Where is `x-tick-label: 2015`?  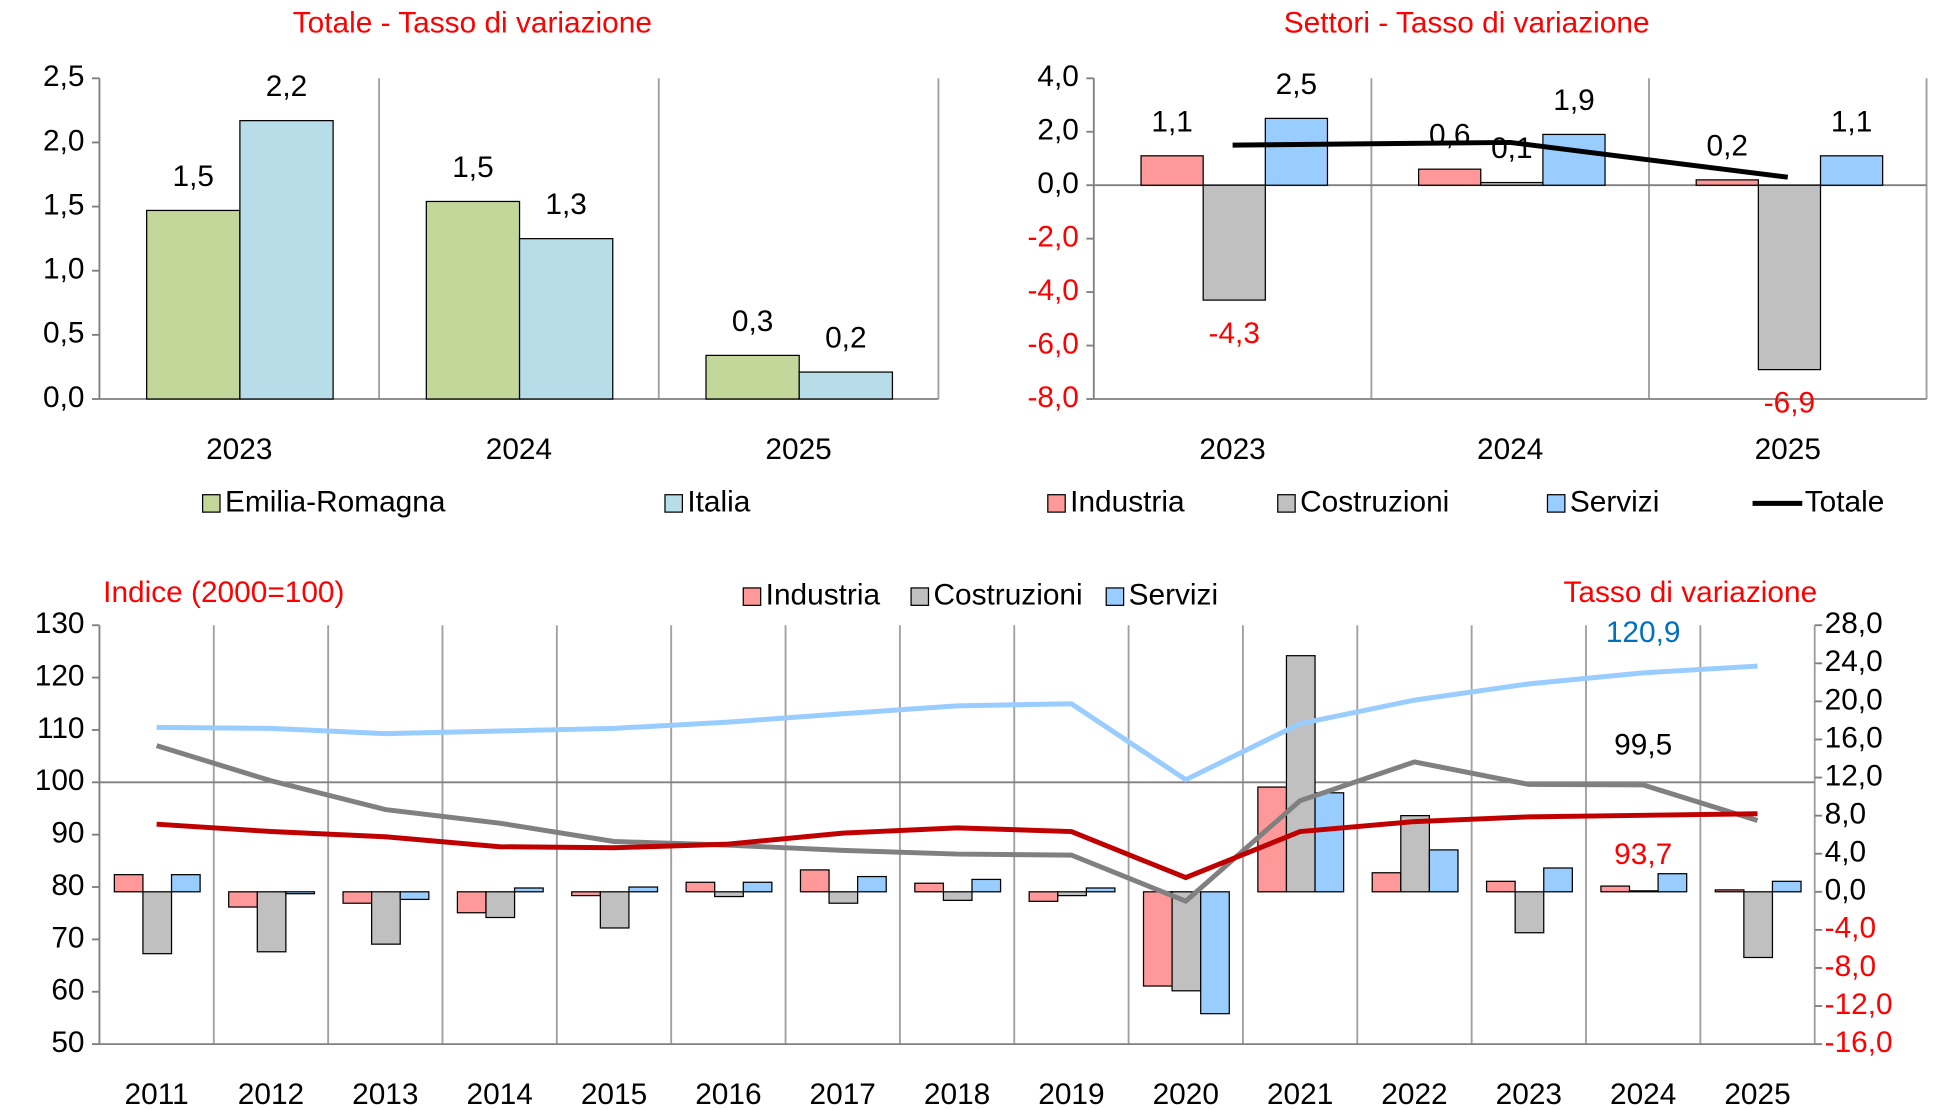
x-tick-label: 2015 is located at coordinates (614, 1094).